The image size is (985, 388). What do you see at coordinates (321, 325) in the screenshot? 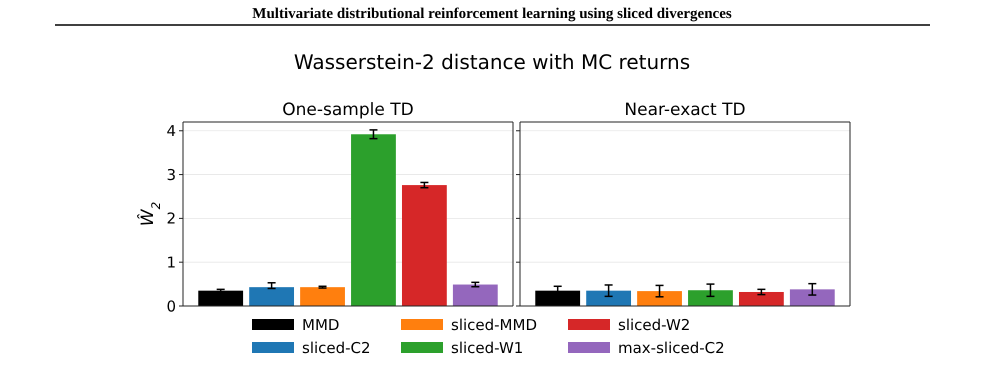
I see `legend-label: MMD` at bounding box center [321, 325].